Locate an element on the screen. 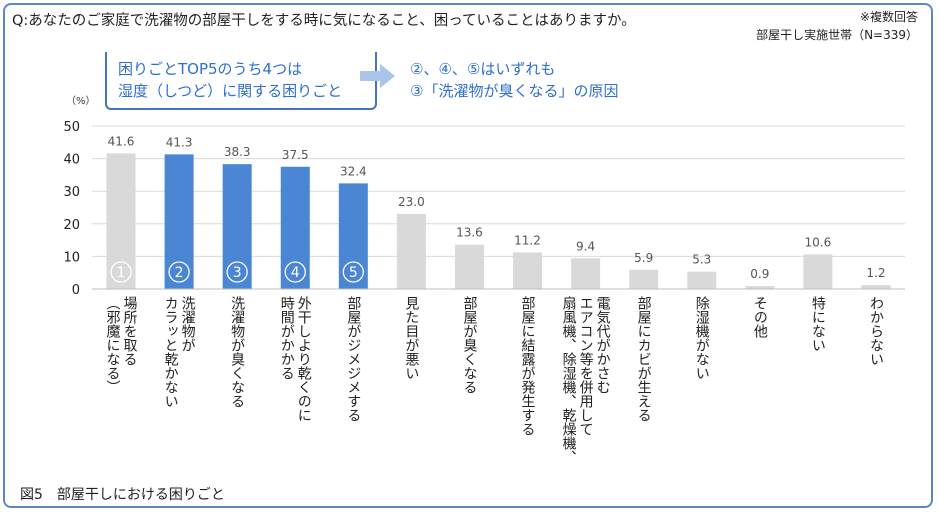 The width and height of the screenshot is (940, 515). result-line-1: ②、④、⑤はいずれも is located at coordinates (483, 69).